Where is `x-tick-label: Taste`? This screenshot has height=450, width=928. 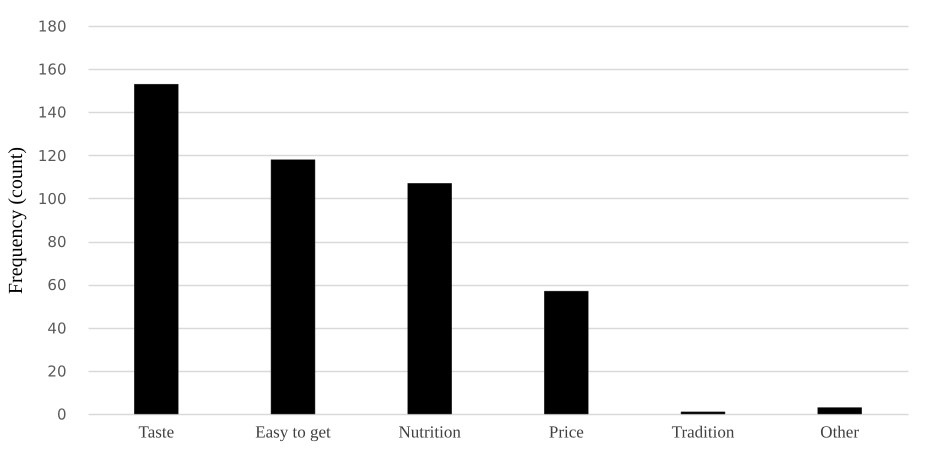 x-tick-label: Taste is located at coordinates (156, 432).